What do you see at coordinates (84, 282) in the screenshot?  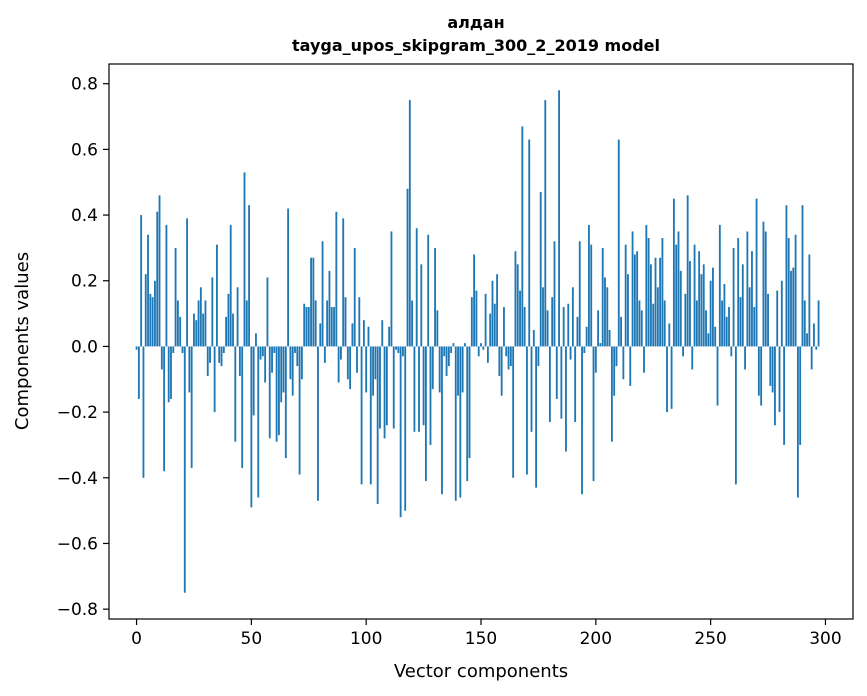 I see `y-tick-label: 0.2` at bounding box center [84, 282].